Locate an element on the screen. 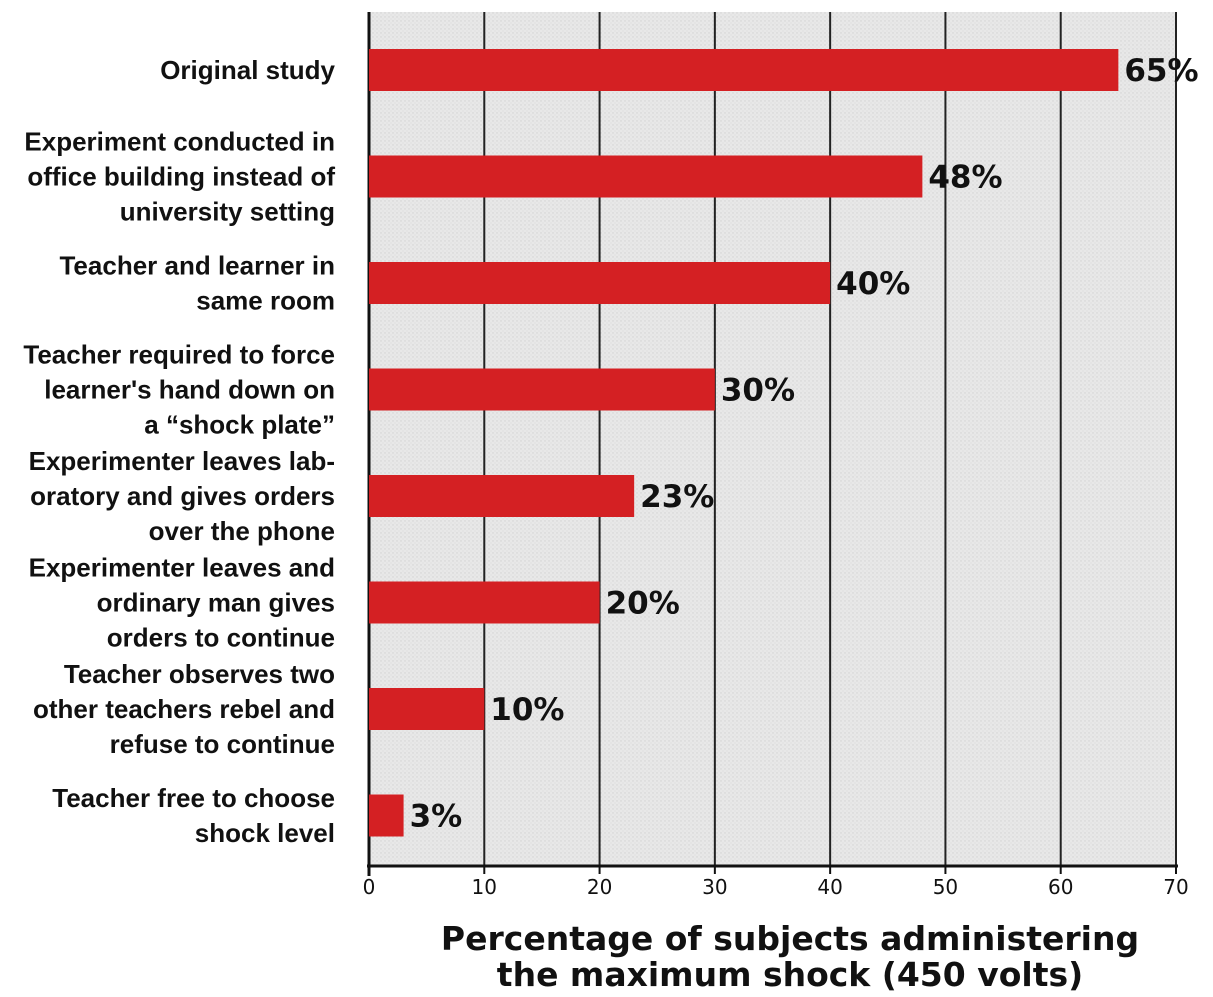  x-tick-label: 60 is located at coordinates (1060, 887).